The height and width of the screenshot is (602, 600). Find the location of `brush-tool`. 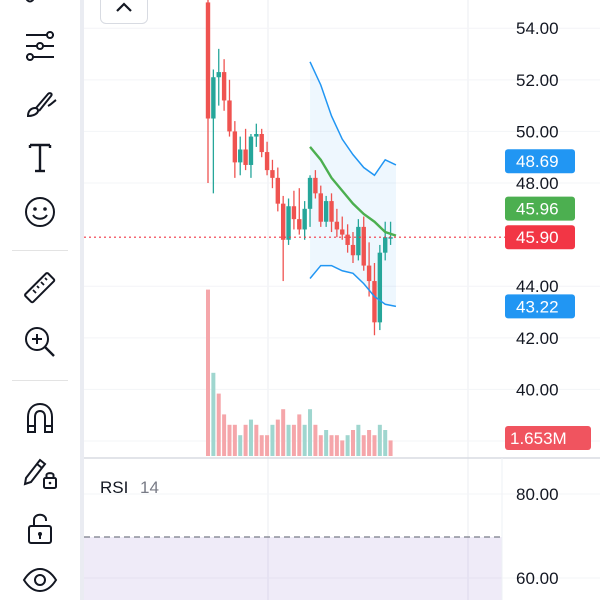

brush-tool is located at coordinates (40, 104).